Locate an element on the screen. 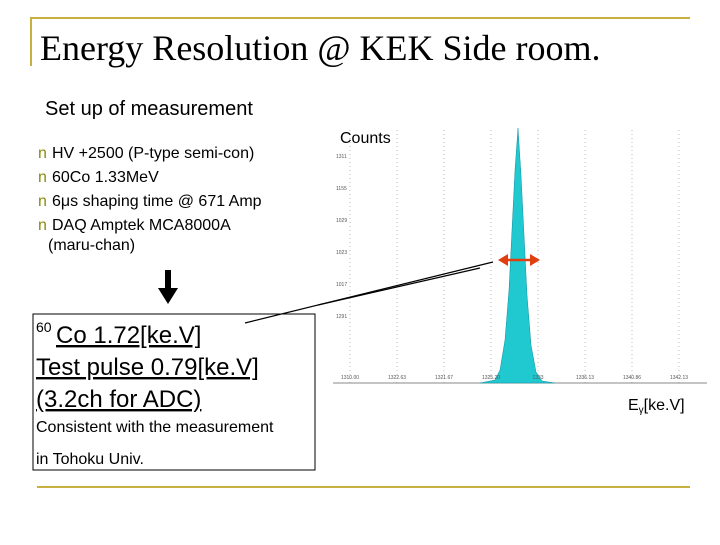 The height and width of the screenshot is (545, 720). adc-line: (3.2ch for ADC) is located at coordinates (118, 399).